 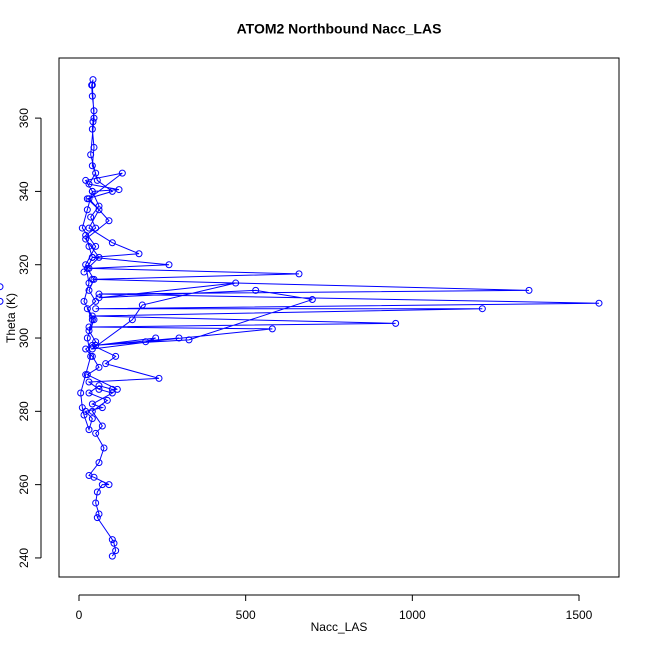 What do you see at coordinates (339, 29) in the screenshot?
I see `chart-title: ATOM2 Northbound Nacc_LAS` at bounding box center [339, 29].